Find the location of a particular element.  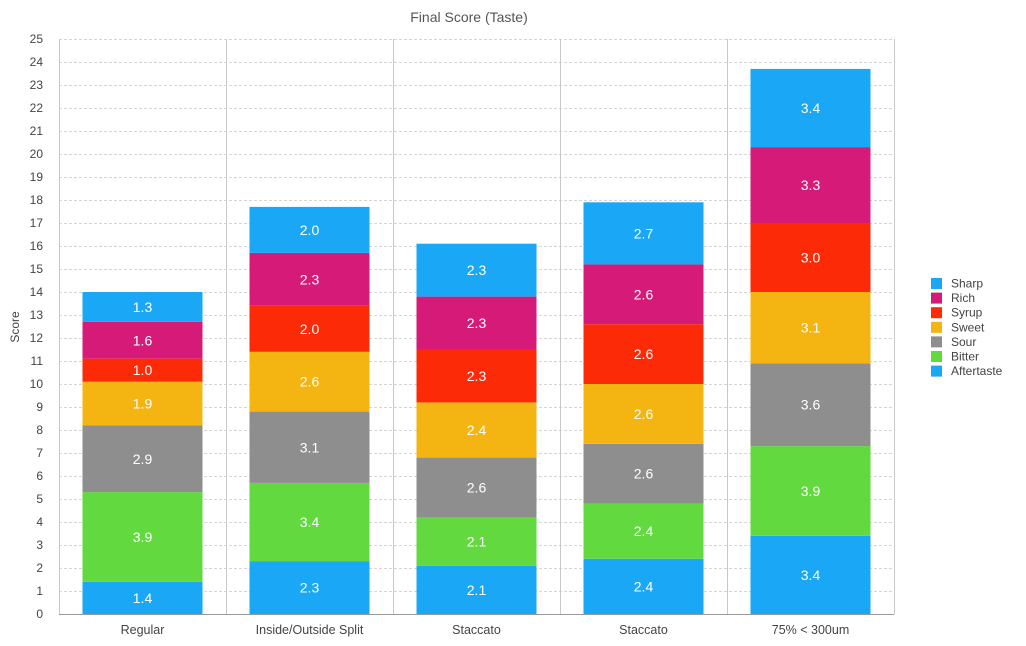

legend-label: Rich is located at coordinates (963, 298).